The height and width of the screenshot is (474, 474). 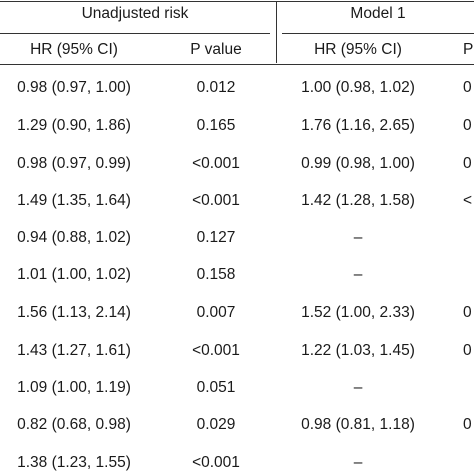 What do you see at coordinates (216, 87) in the screenshot?
I see `cell-p-unadjusted: 0.012` at bounding box center [216, 87].